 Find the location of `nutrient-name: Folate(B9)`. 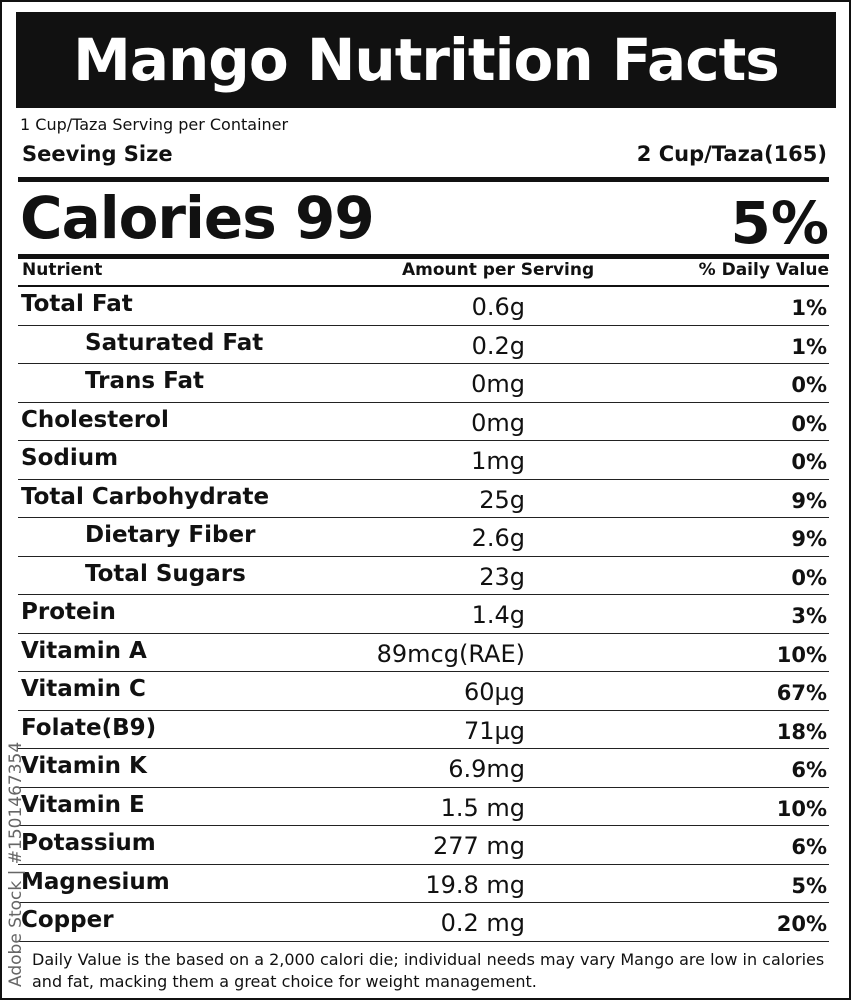

nutrient-name: Folate(B9) is located at coordinates (89, 727).